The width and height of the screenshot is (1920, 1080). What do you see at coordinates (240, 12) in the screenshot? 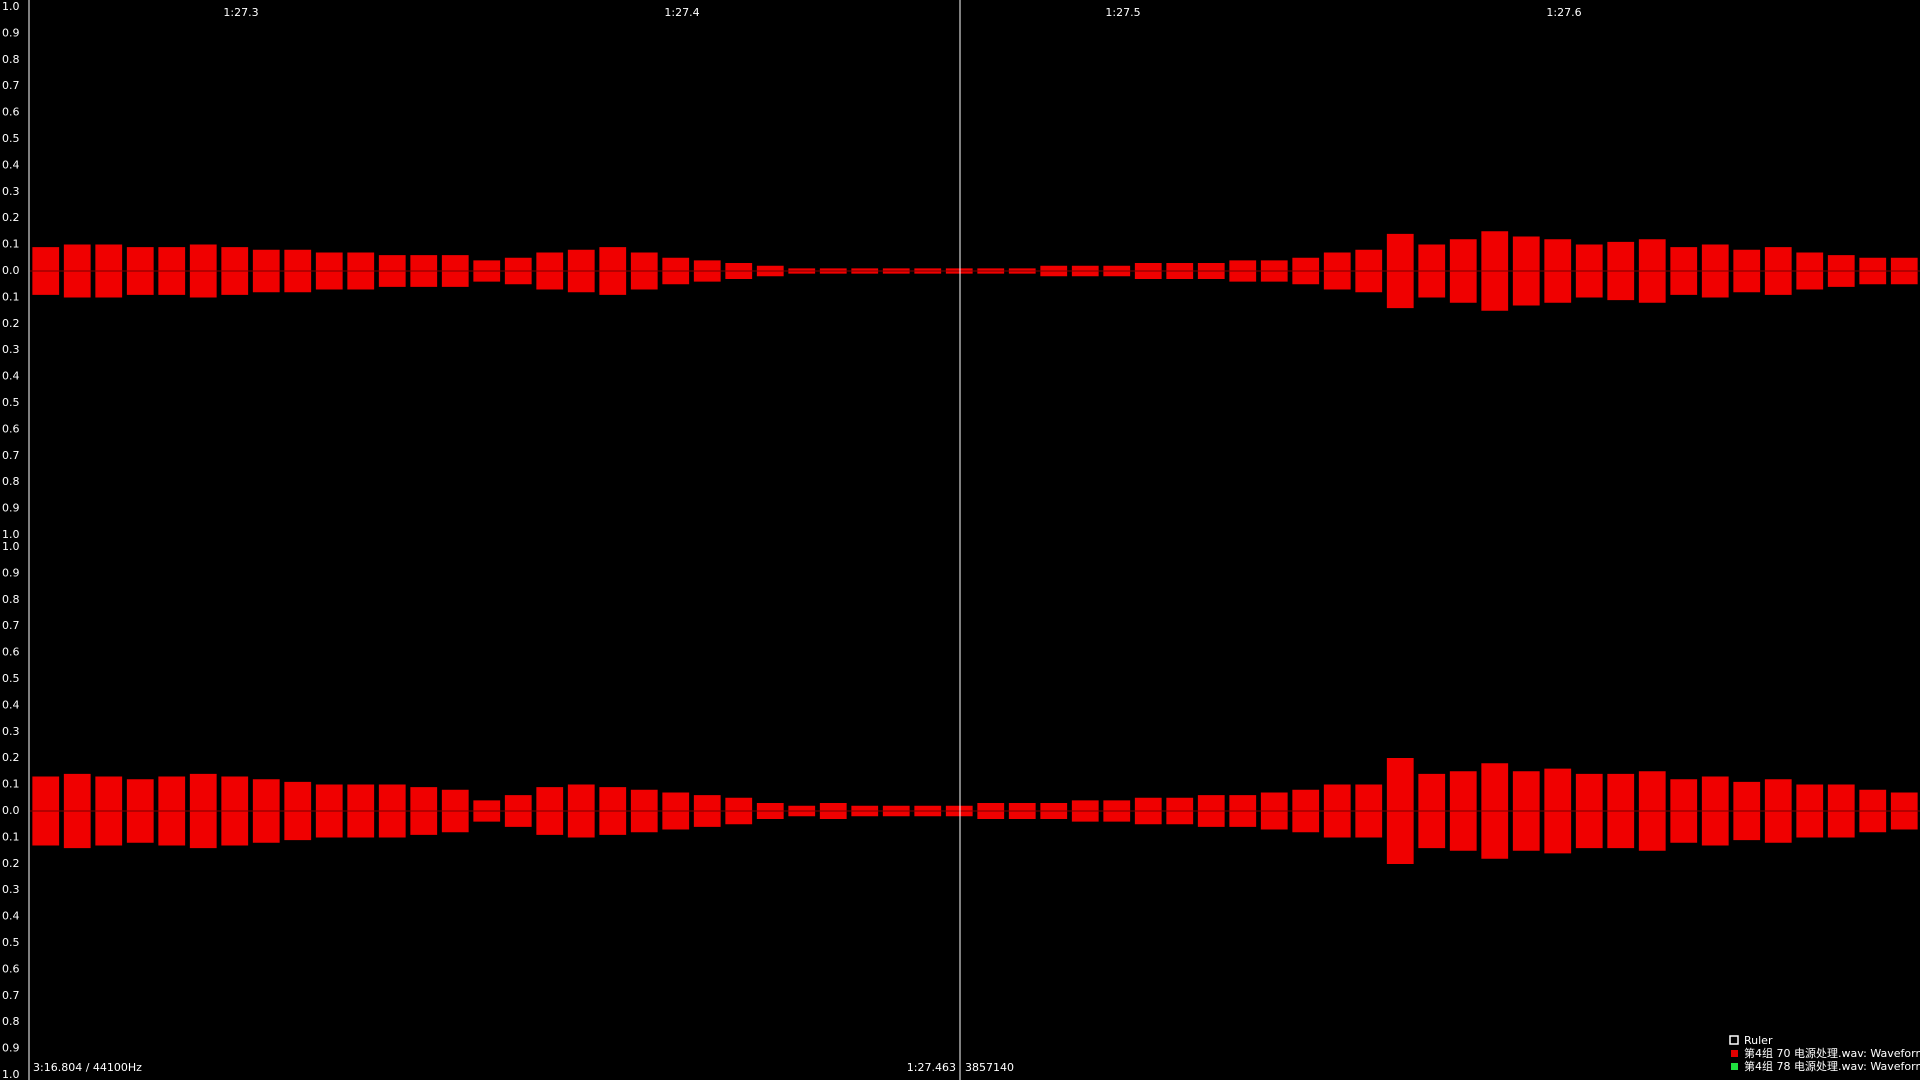
I see `time-tick-label: 1:27.3` at bounding box center [240, 12].